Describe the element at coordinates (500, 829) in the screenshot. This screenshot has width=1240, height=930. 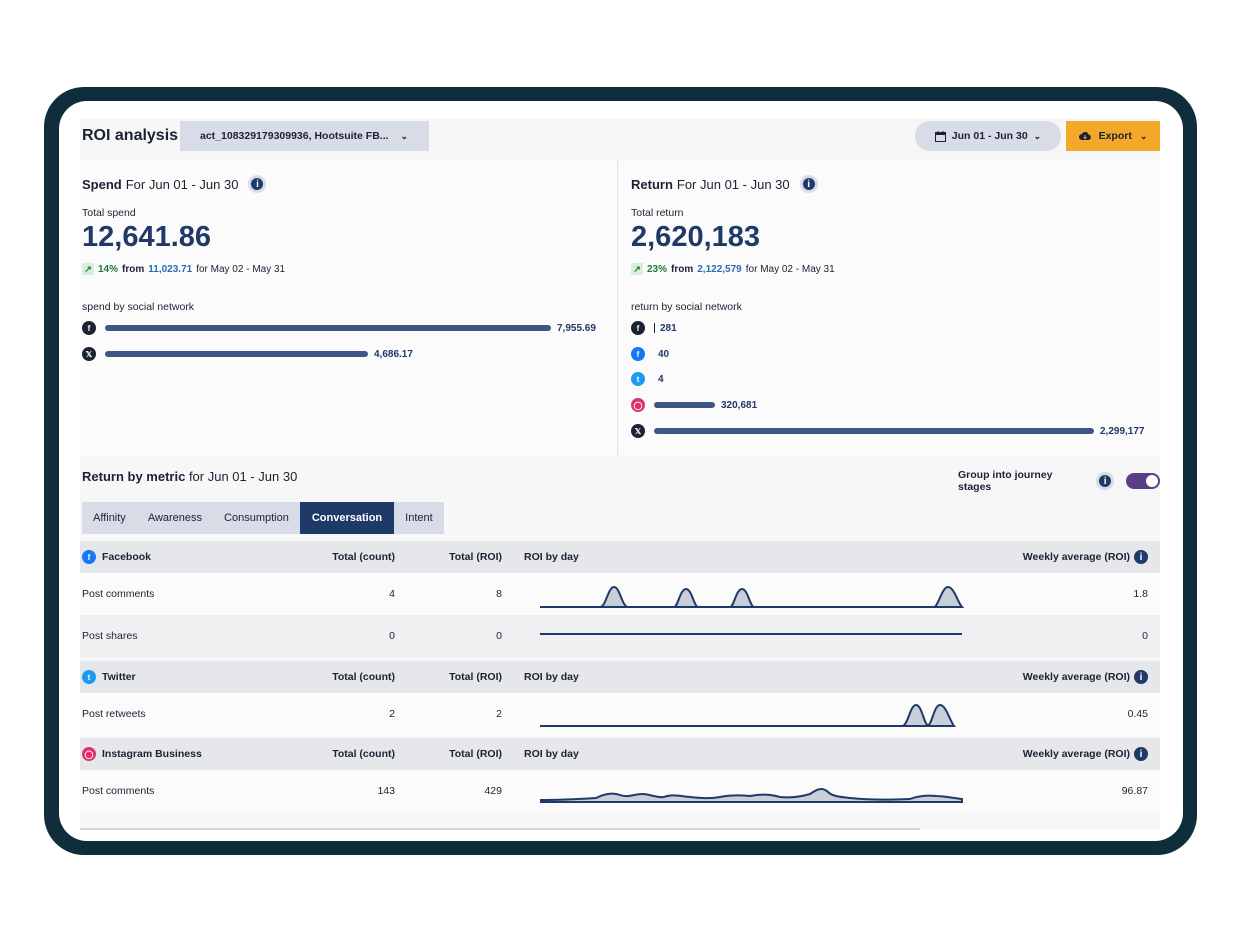
I see `horizontal-scrollbar` at that location.